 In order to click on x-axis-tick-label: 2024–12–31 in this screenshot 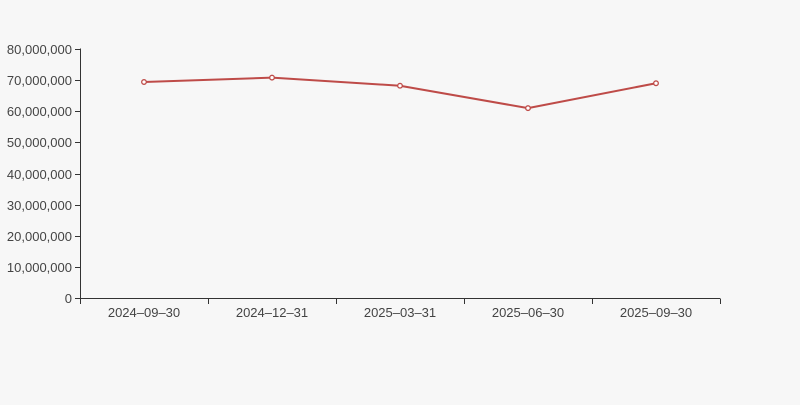, I will do `click(272, 312)`.